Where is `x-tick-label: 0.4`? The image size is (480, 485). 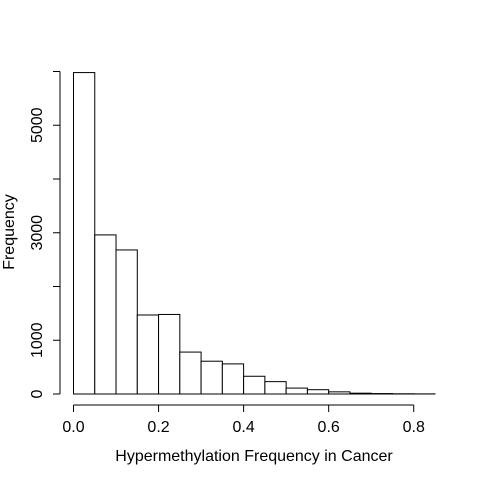 x-tick-label: 0.4 is located at coordinates (243, 427).